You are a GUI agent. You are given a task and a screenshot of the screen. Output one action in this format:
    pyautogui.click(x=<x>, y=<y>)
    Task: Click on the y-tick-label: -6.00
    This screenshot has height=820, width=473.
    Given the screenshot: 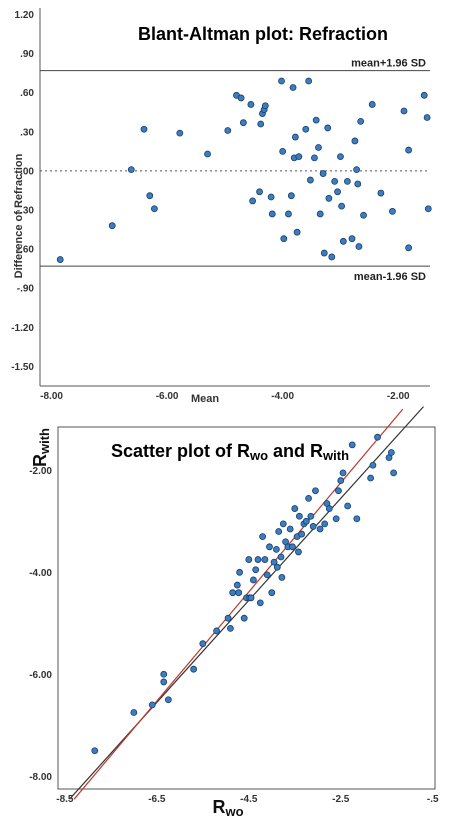 What is the action you would take?
    pyautogui.click(x=40, y=675)
    